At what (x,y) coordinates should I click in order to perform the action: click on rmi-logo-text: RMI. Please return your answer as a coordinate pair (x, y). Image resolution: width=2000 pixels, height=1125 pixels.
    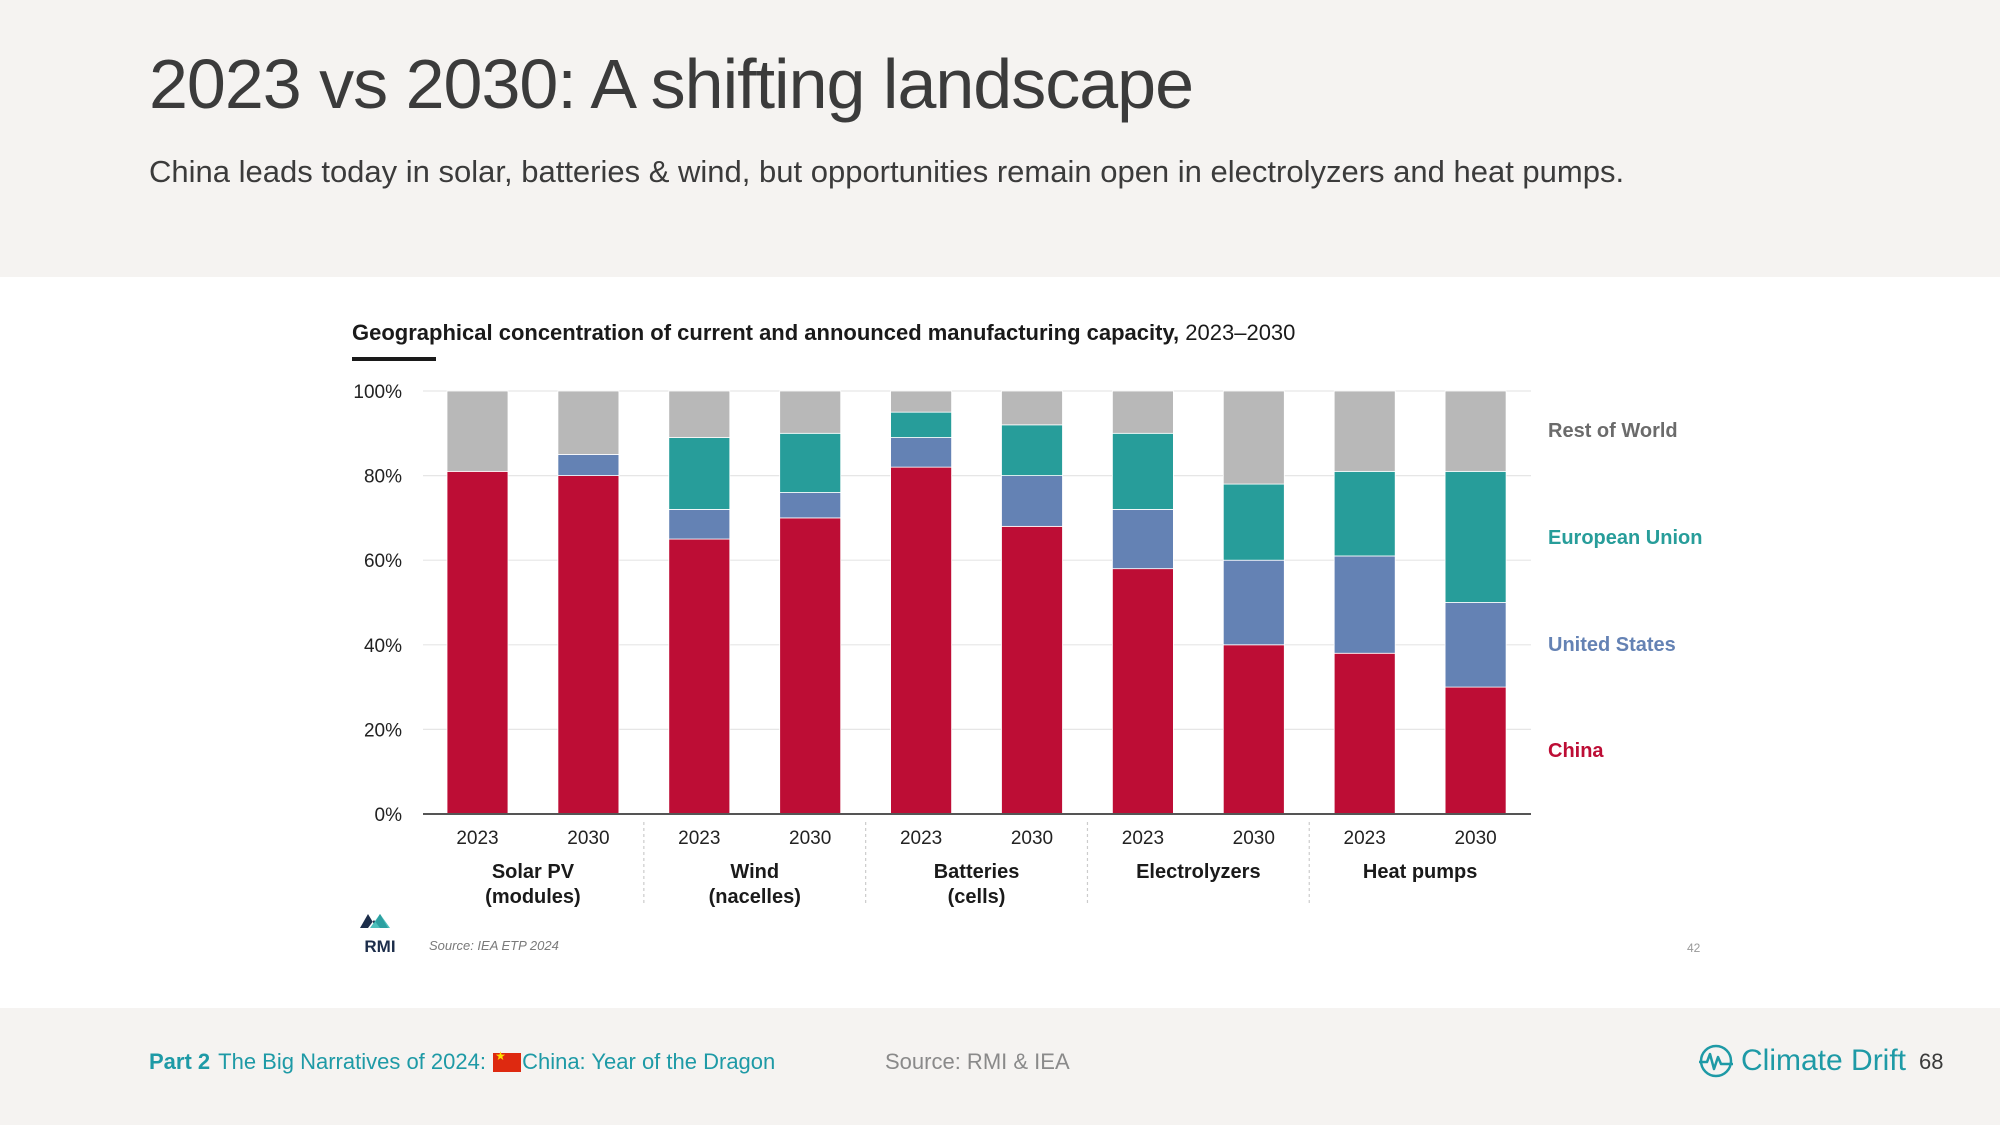
    Looking at the image, I should click on (379, 946).